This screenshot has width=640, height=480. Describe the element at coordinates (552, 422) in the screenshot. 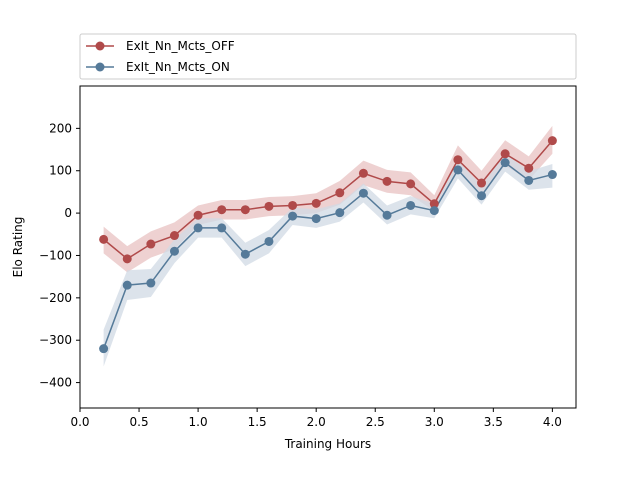

I see `x-tick-label: 4.0` at that location.